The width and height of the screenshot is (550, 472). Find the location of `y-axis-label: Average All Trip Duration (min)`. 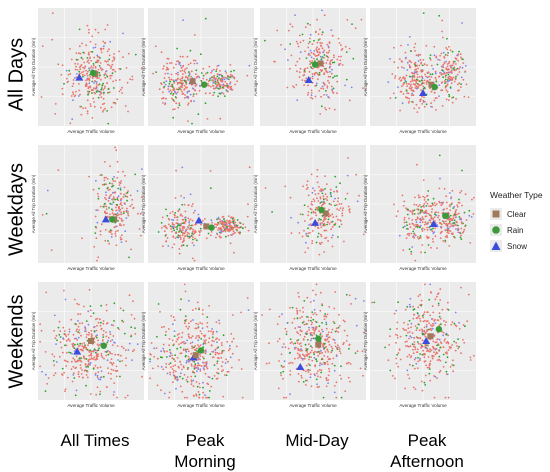

y-axis-label: Average All Trip Duration (min) is located at coordinates (365, 203).